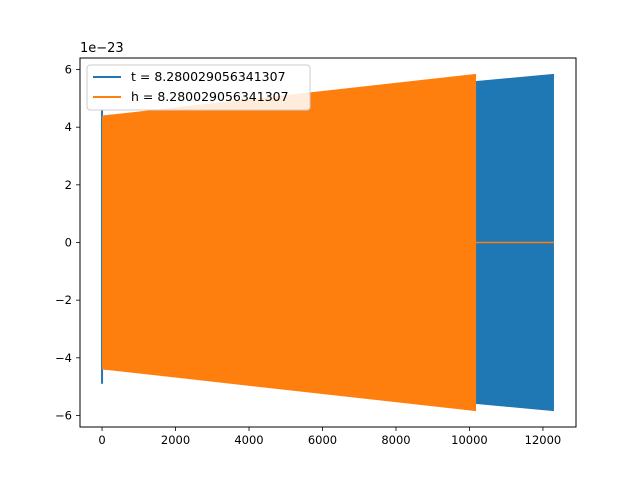 The image size is (640, 480). Describe the element at coordinates (395, 440) in the screenshot. I see `x-tick-label: 8000` at that location.